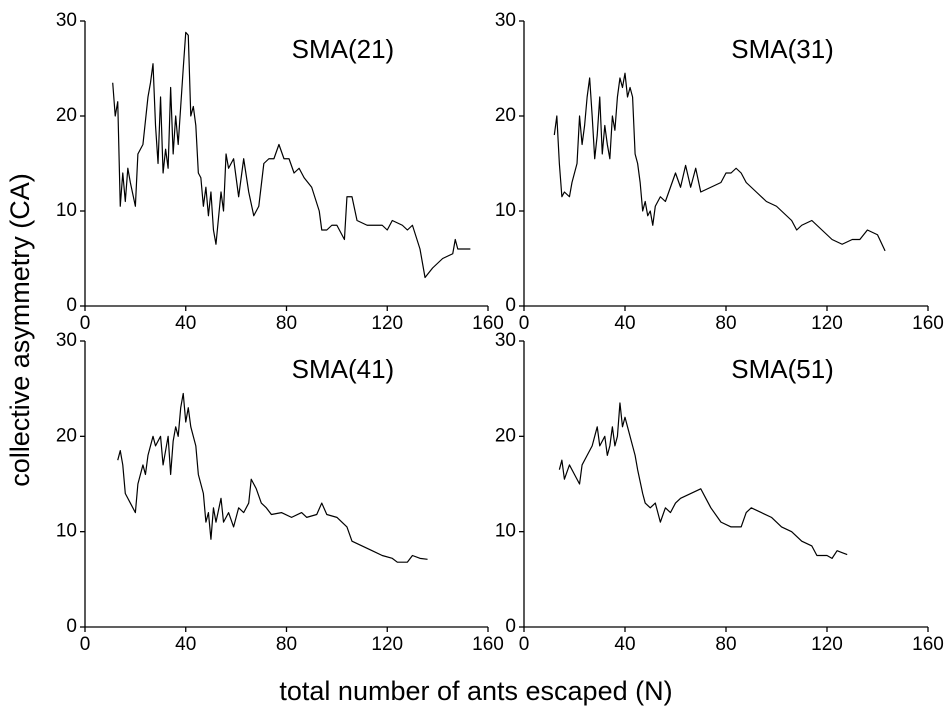  I want to click on panel-title: SMA(41), so click(343, 369).